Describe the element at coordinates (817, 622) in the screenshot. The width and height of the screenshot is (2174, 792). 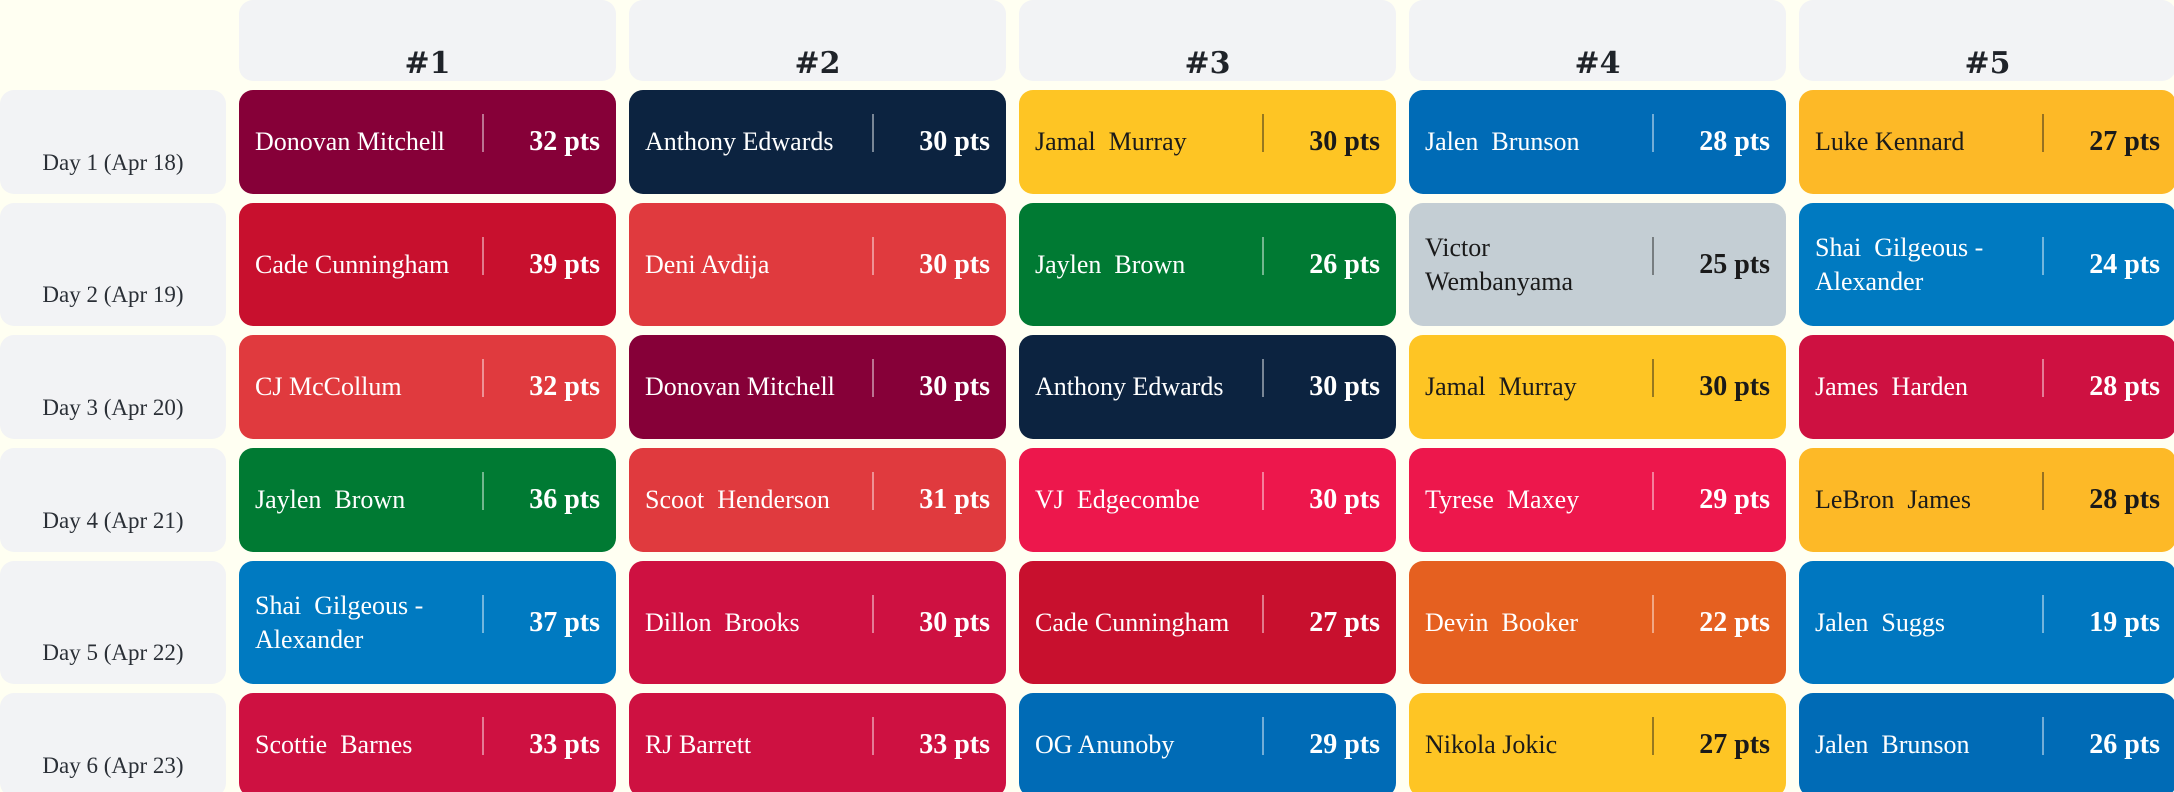
I see `player-card: Dillon Brooks 30 pts` at that location.